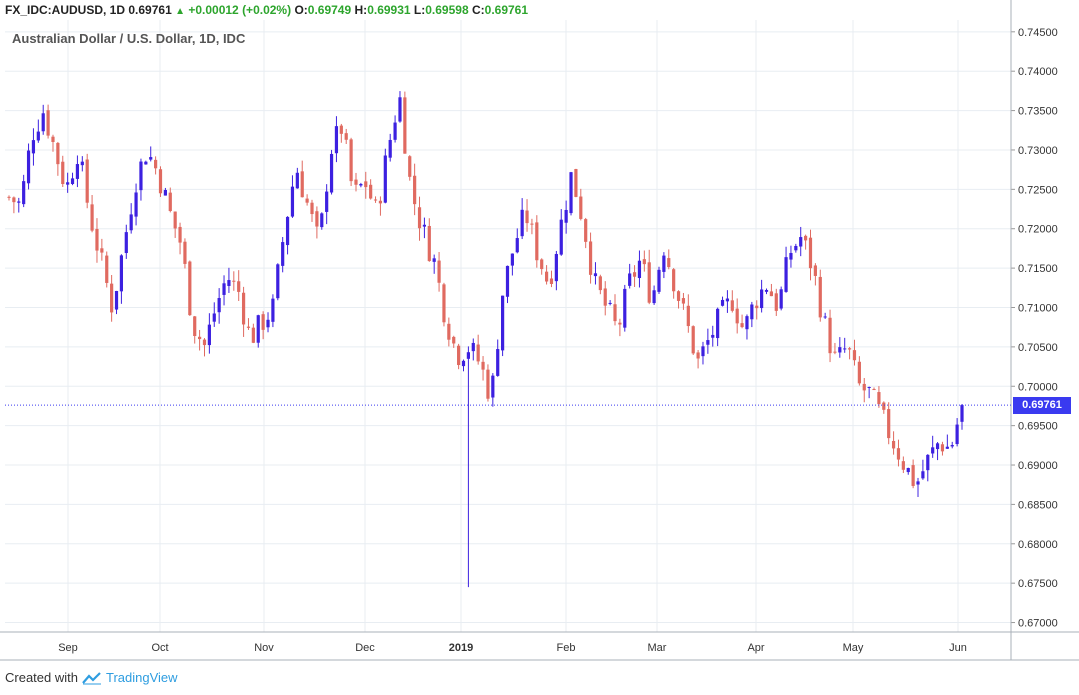  What do you see at coordinates (566, 648) in the screenshot?
I see `x-tick-label: Feb` at bounding box center [566, 648].